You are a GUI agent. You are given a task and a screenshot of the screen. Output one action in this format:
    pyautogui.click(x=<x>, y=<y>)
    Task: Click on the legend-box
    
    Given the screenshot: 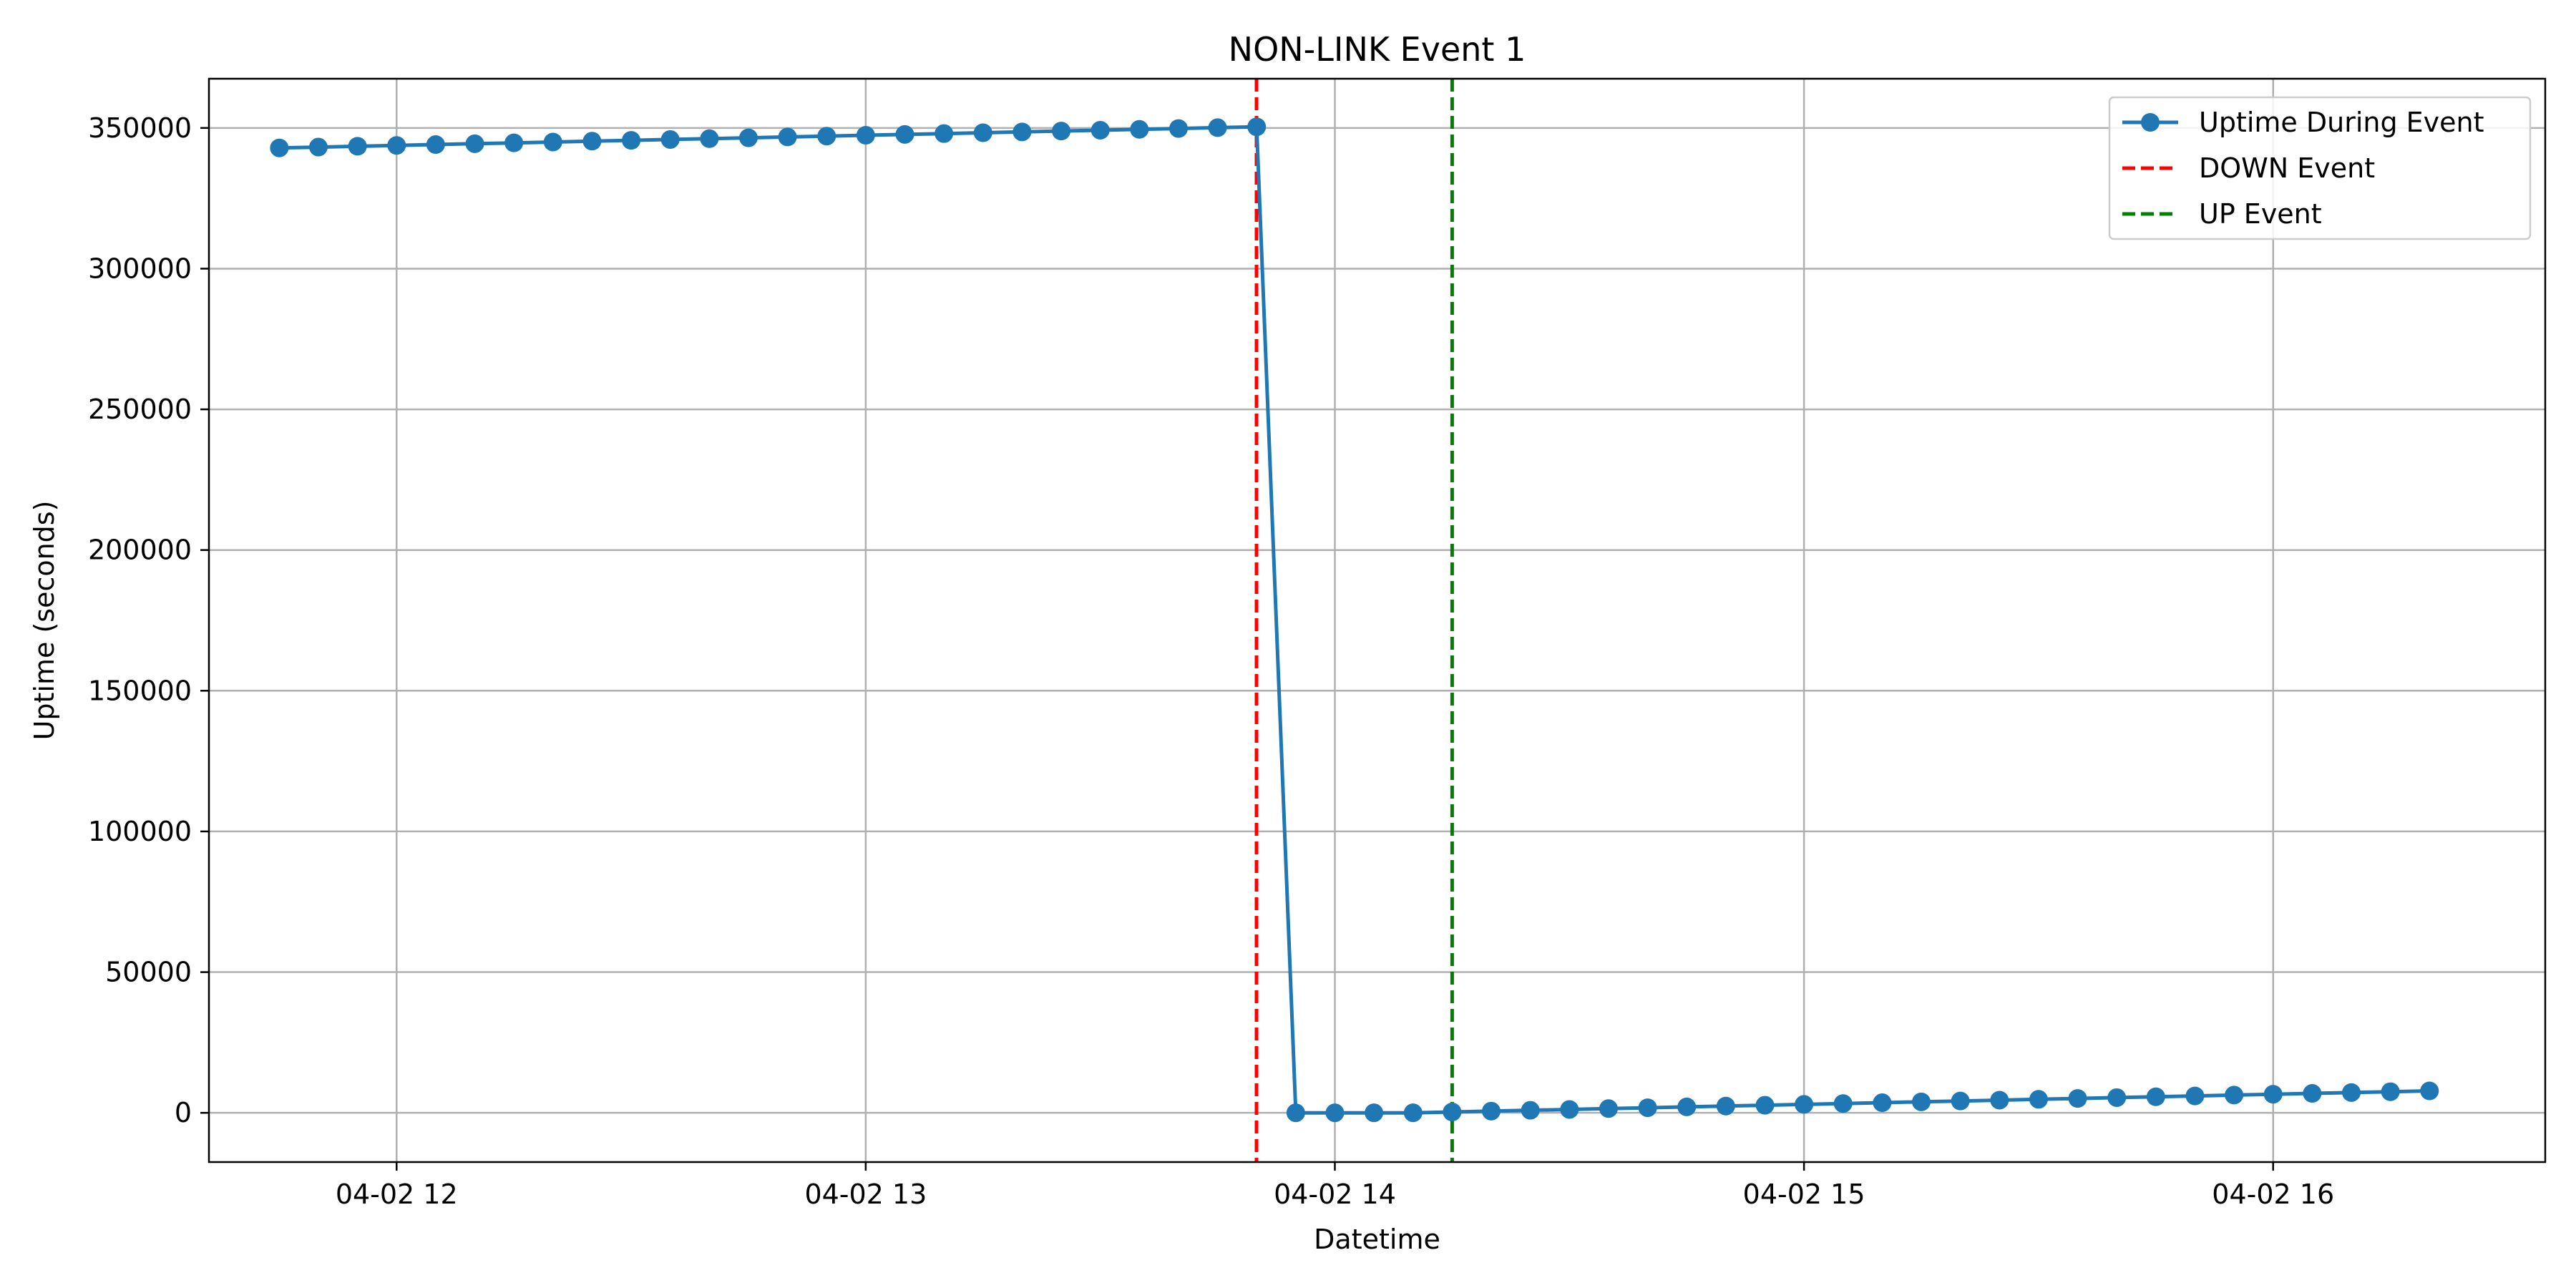 What is the action you would take?
    pyautogui.click(x=2320, y=168)
    